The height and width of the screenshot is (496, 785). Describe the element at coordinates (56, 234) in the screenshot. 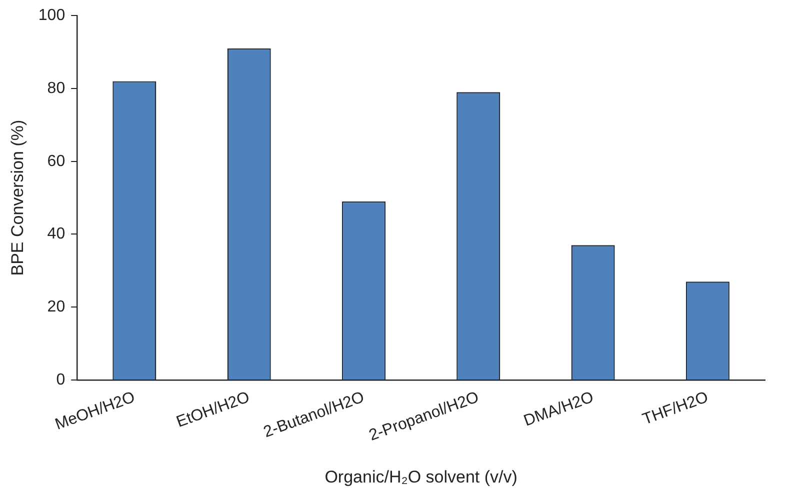

I see `y-tick-label: 40` at that location.